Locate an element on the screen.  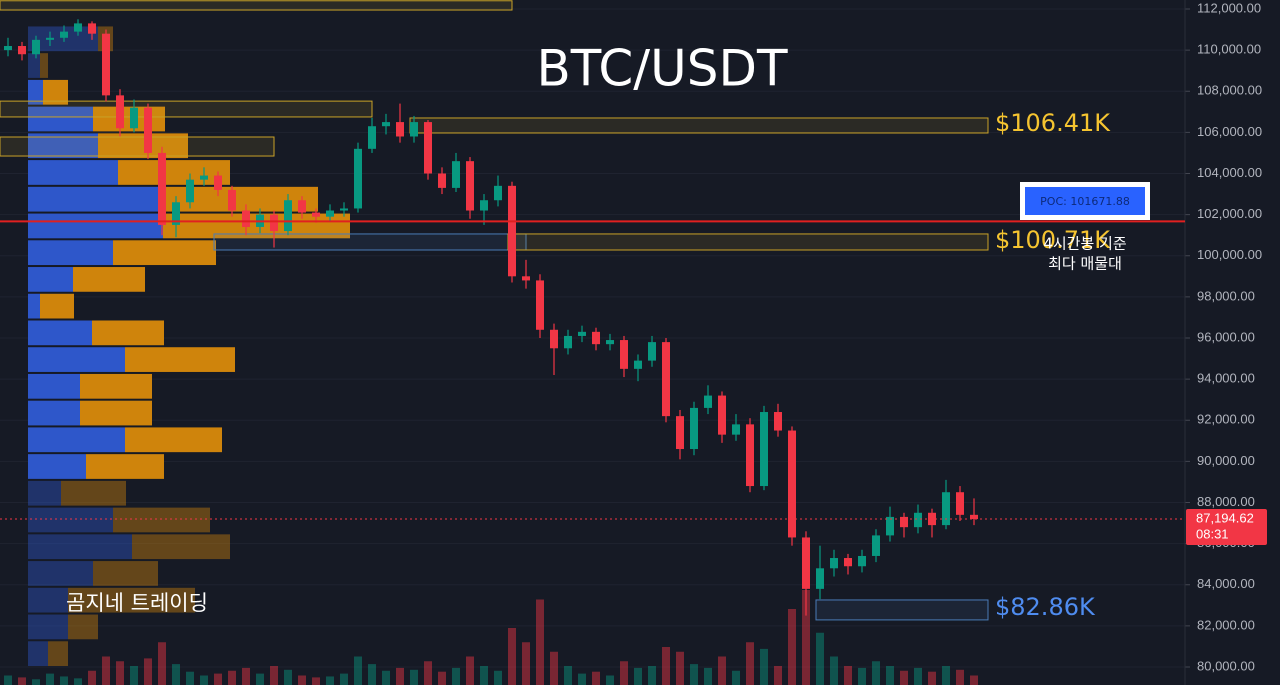
countdown: 08:31 is located at coordinates (1212, 533).